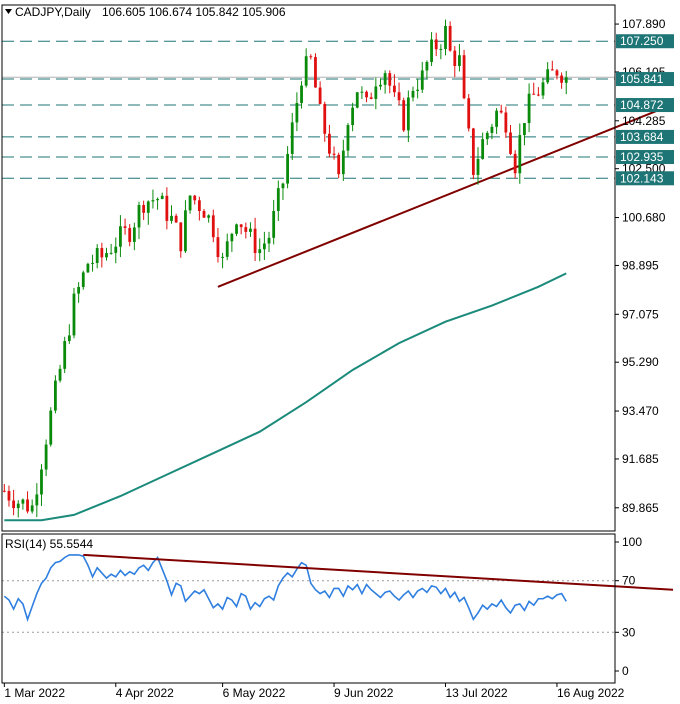 The image size is (680, 704). What do you see at coordinates (53, 12) in the screenshot?
I see `symbol-label: CADJPY,Daily` at bounding box center [53, 12].